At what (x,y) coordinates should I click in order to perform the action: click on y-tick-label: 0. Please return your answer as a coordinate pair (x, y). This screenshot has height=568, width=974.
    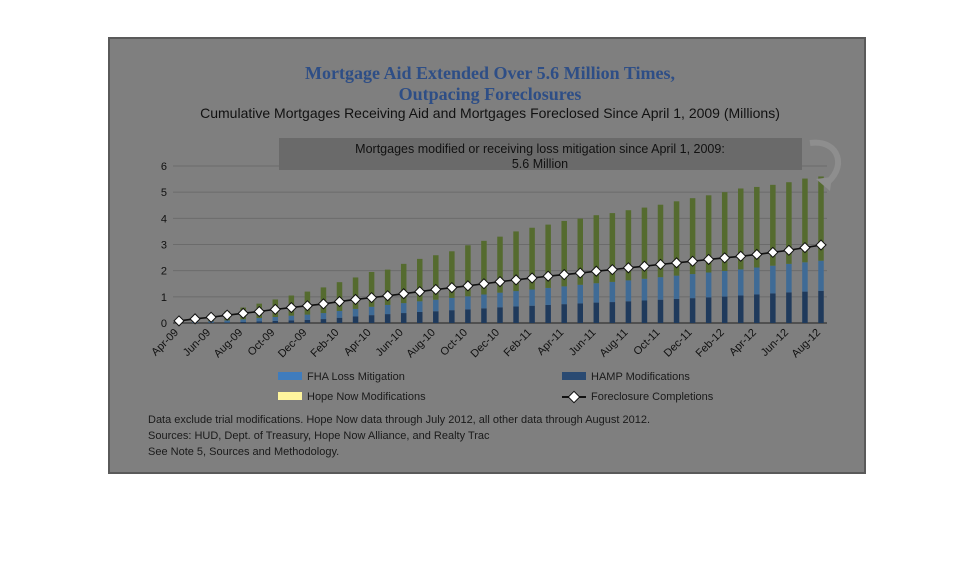
    Looking at the image, I should click on (164, 324).